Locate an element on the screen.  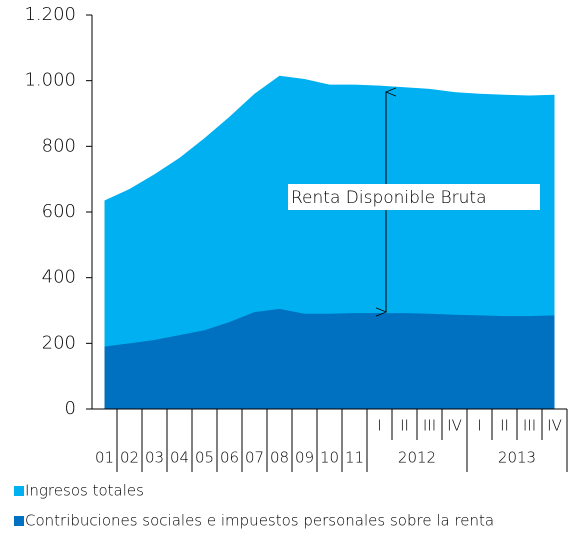
y-tick-label: 1.200 is located at coordinates (50, 14).